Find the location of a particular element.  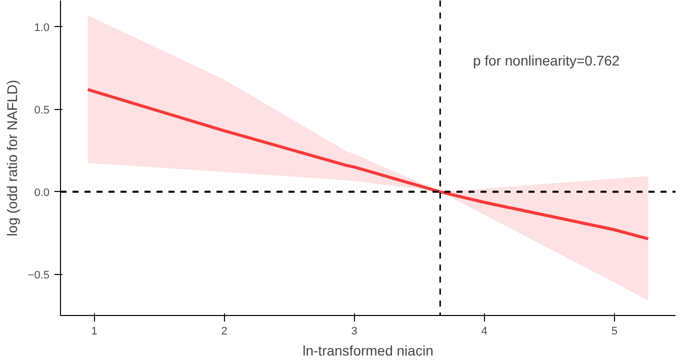

annotation: p for nonlinearity=0.762 is located at coordinates (546, 60).